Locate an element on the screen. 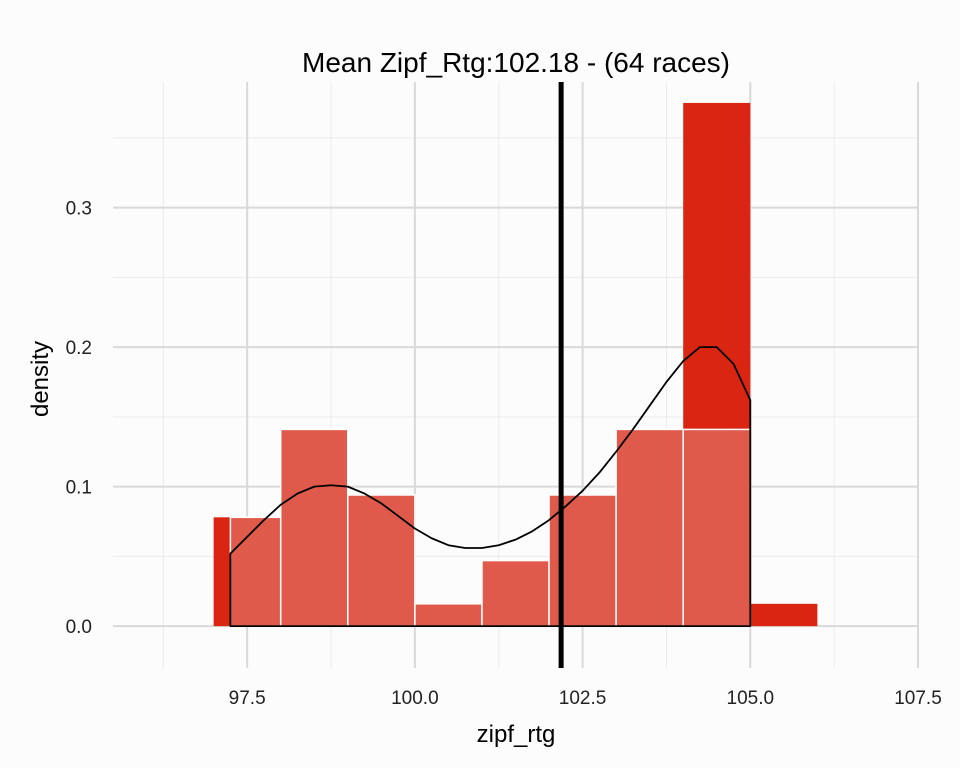 The height and width of the screenshot is (768, 960). y-axis-title: density is located at coordinates (40, 379).